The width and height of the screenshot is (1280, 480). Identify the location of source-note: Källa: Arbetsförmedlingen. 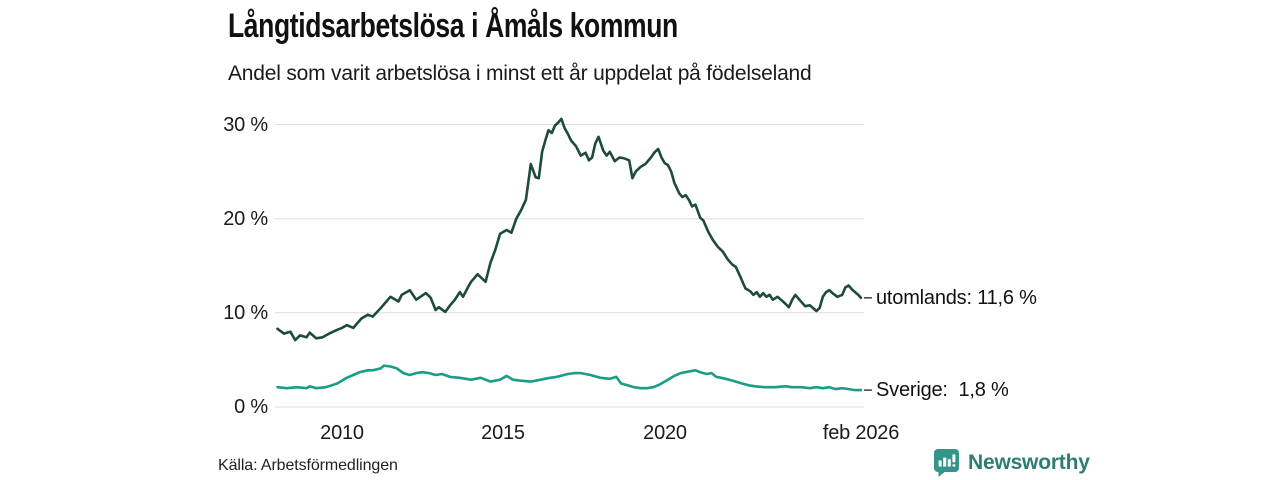
(308, 465).